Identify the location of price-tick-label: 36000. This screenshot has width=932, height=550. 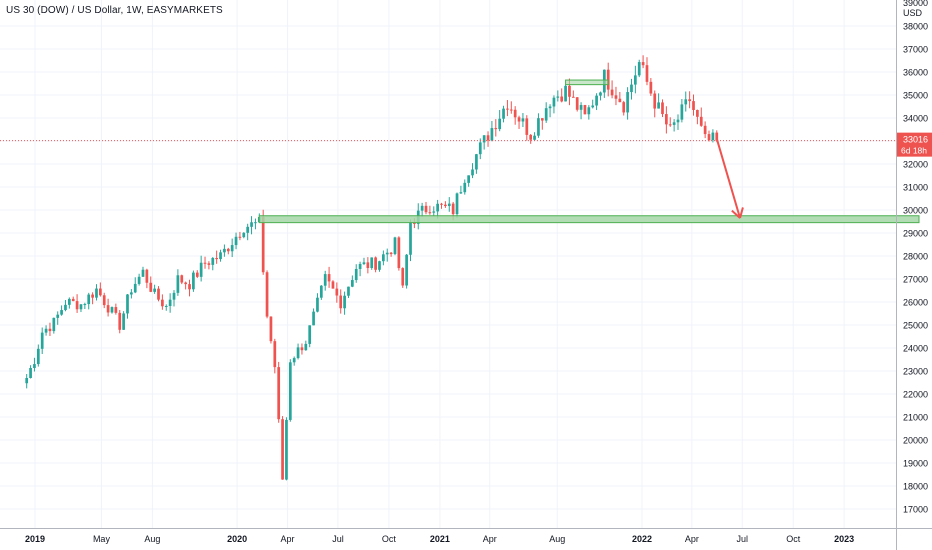
(915, 73).